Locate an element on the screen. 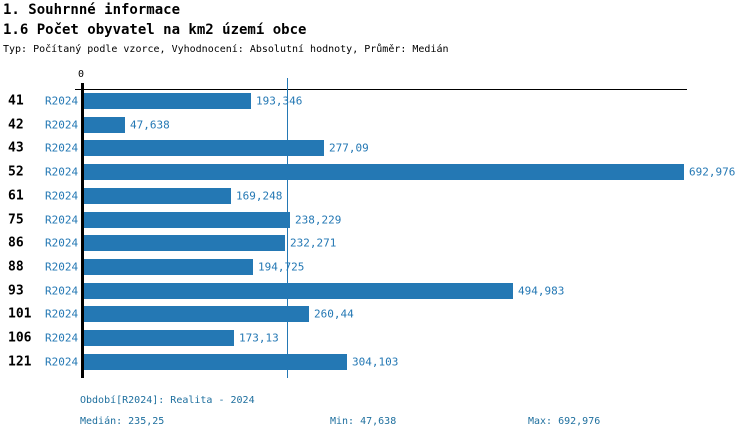 The image size is (750, 440). value-label: 47,638 is located at coordinates (150, 125).